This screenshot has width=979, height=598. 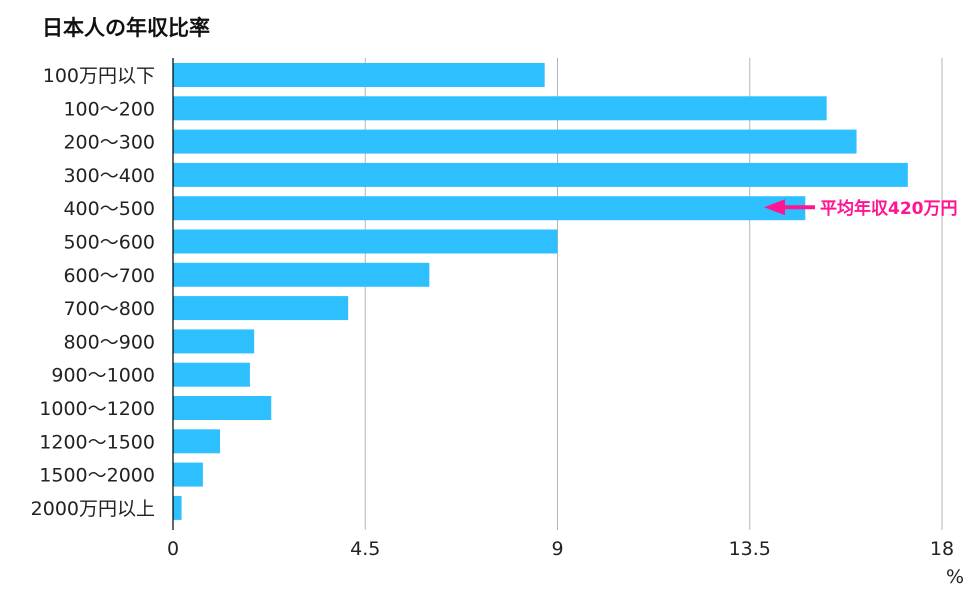 What do you see at coordinates (365, 549) in the screenshot?
I see `x-tick-label: 4.5` at bounding box center [365, 549].